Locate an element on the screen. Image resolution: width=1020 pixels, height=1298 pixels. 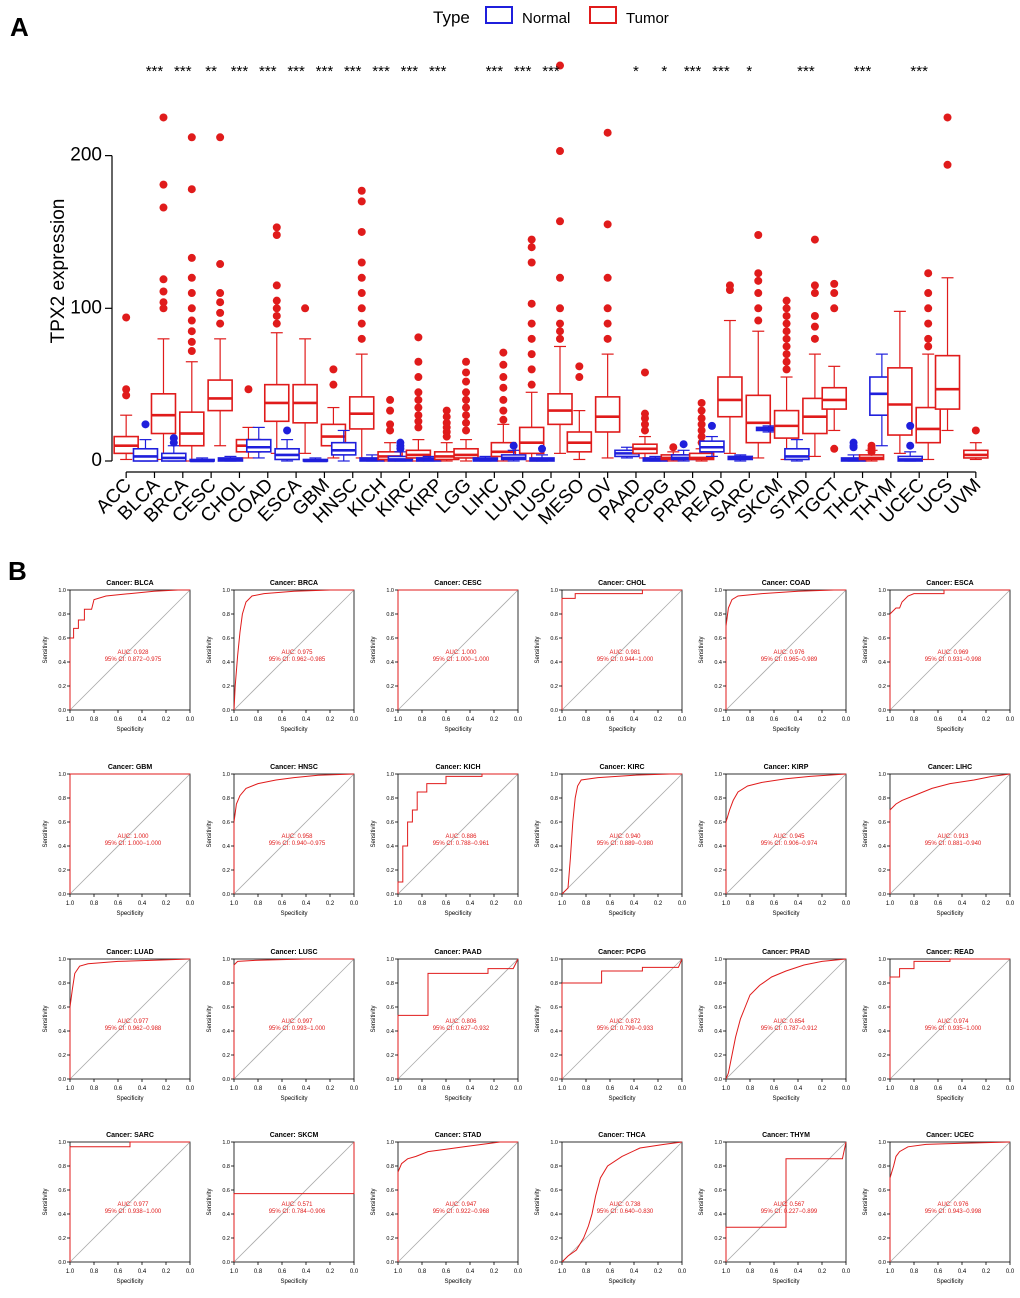
roc-x-tick-label: 0.2 is located at coordinates (658, 904).